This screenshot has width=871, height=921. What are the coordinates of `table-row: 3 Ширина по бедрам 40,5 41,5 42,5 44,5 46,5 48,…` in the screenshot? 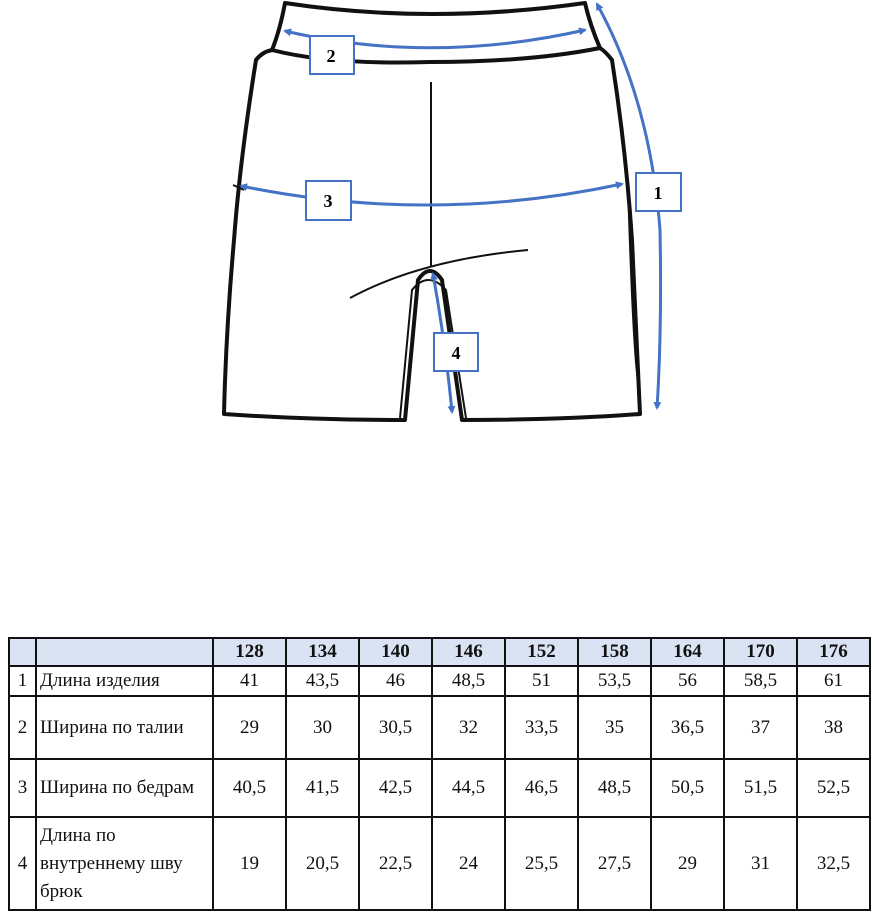 It's located at (439, 788).